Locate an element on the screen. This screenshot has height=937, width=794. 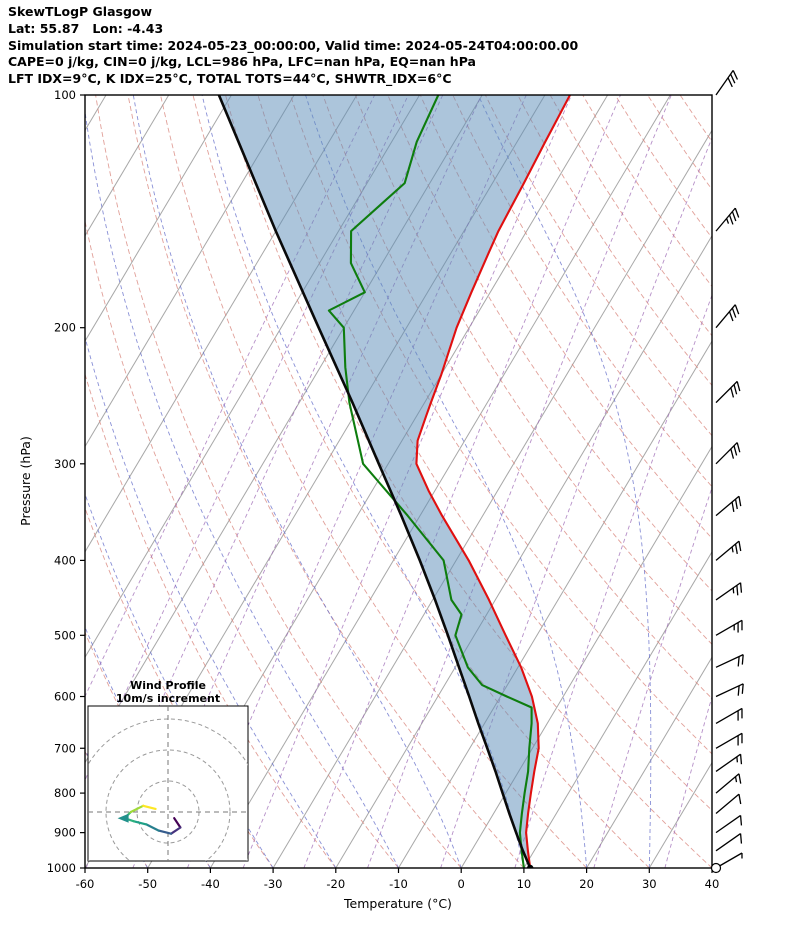
inset-title-line-2: 10m/s increment is located at coordinates (168, 698).